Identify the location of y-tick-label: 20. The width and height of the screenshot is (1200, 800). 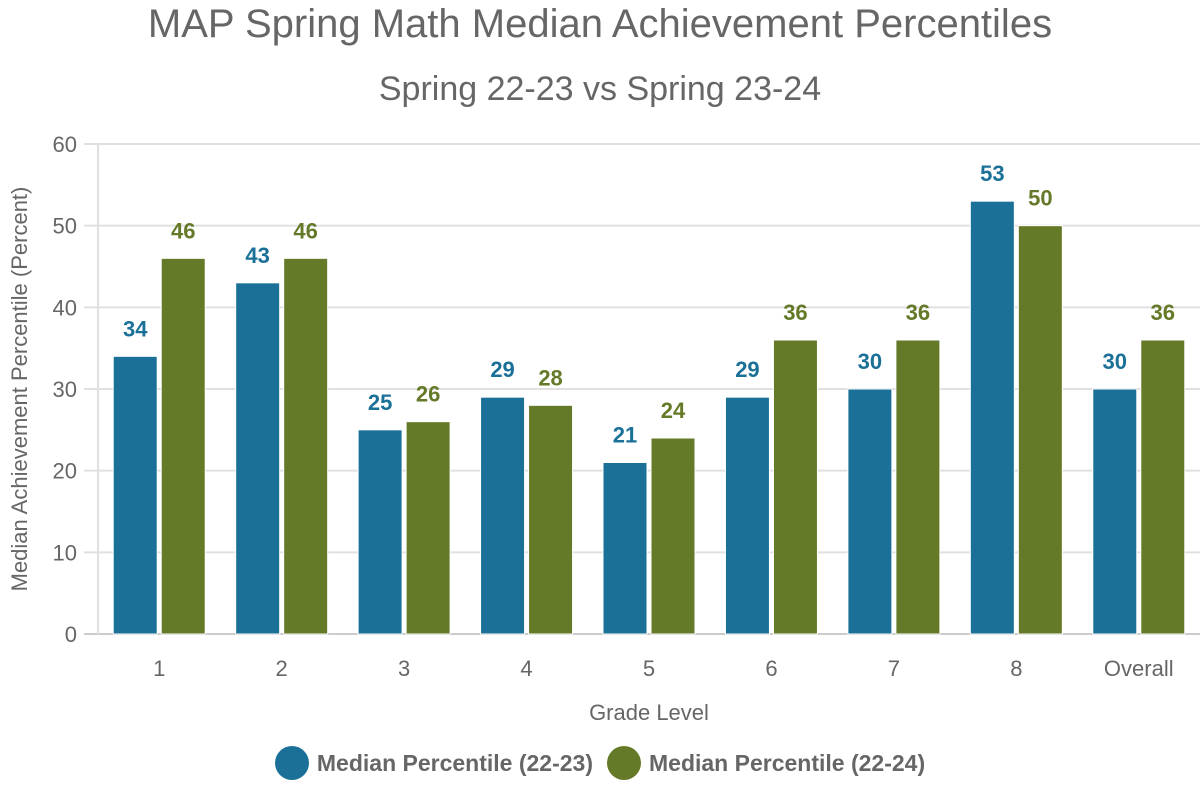
(65, 471).